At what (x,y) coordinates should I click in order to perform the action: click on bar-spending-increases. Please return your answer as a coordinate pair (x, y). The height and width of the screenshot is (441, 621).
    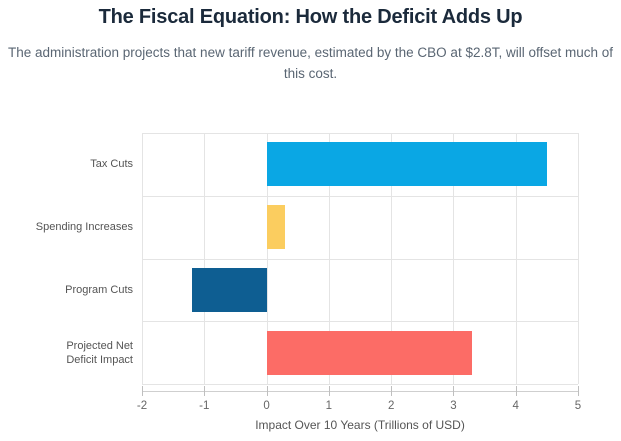
    Looking at the image, I should click on (276, 227).